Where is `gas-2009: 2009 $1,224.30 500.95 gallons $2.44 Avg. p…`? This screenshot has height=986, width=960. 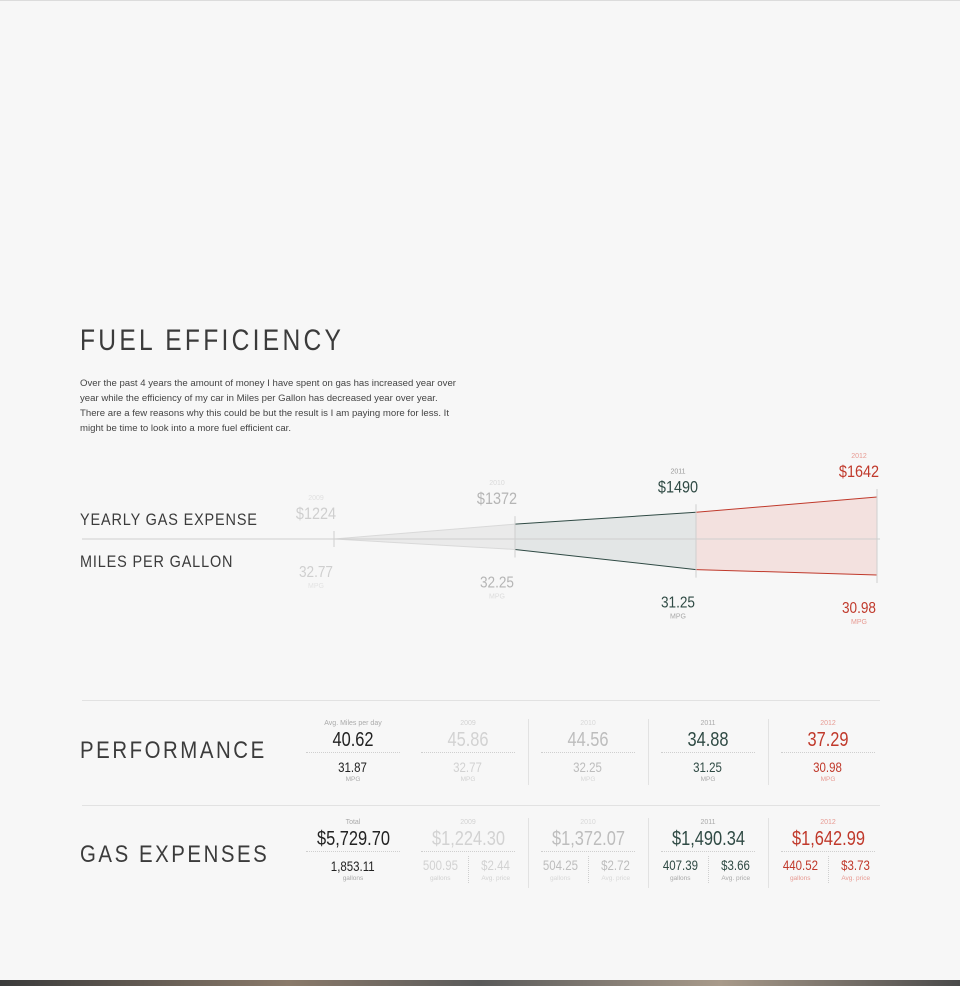
gas-2009: 2009 $1,224.30 500.95 gallons $2.44 Avg. p… is located at coordinates (468, 850).